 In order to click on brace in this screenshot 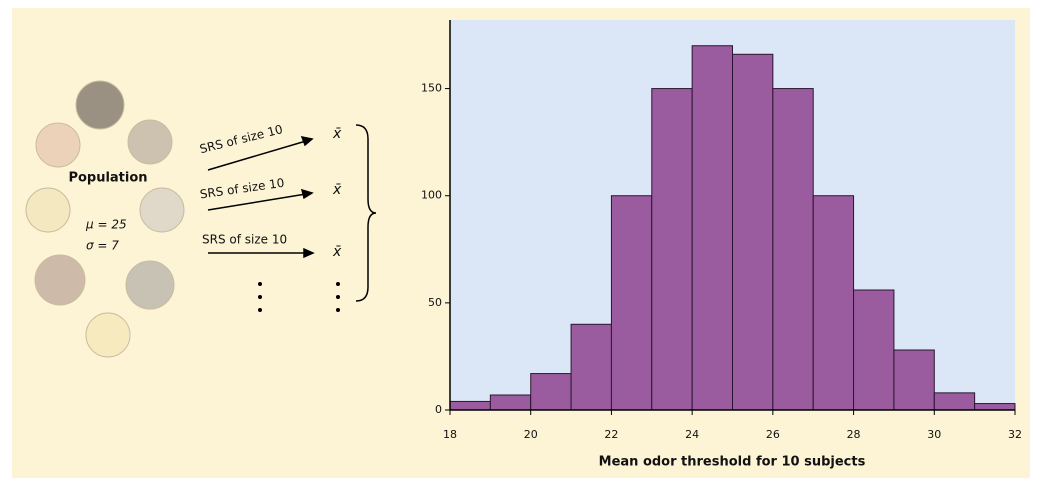, I will do `click(366, 213)`.